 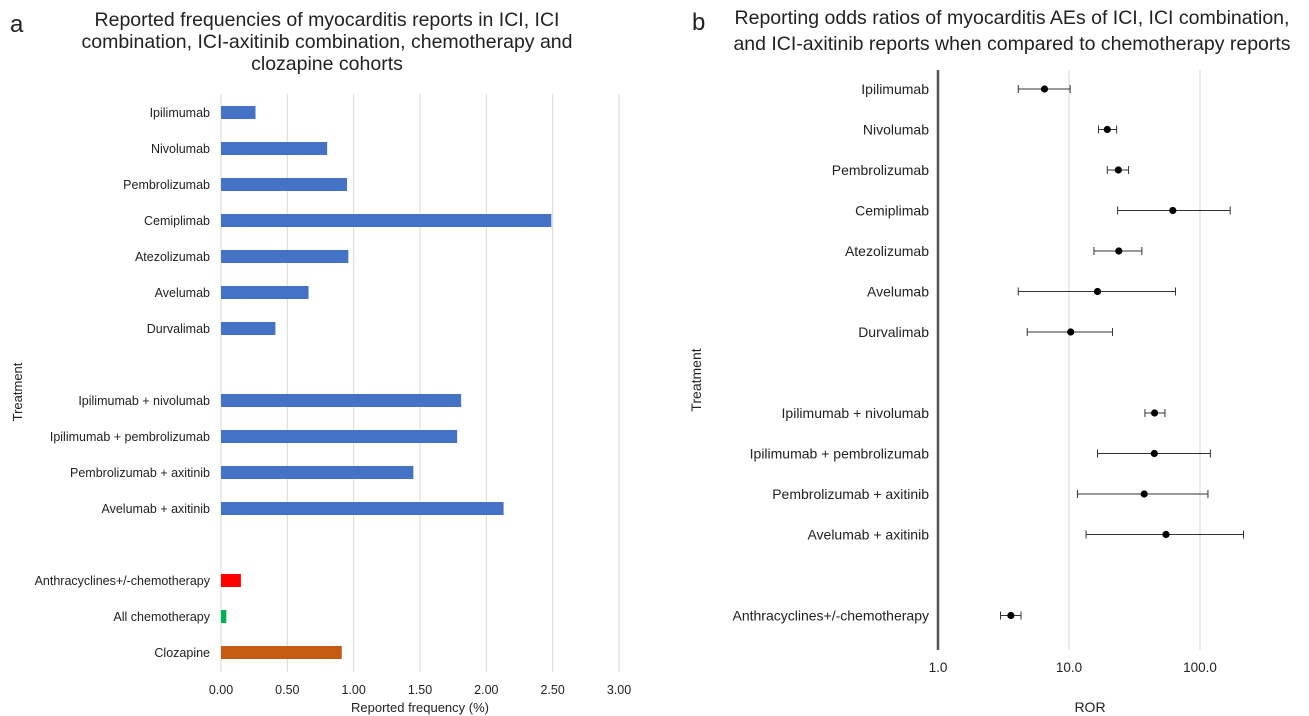 I want to click on panel-b-category-label: Pembrolizumab, so click(x=880, y=170).